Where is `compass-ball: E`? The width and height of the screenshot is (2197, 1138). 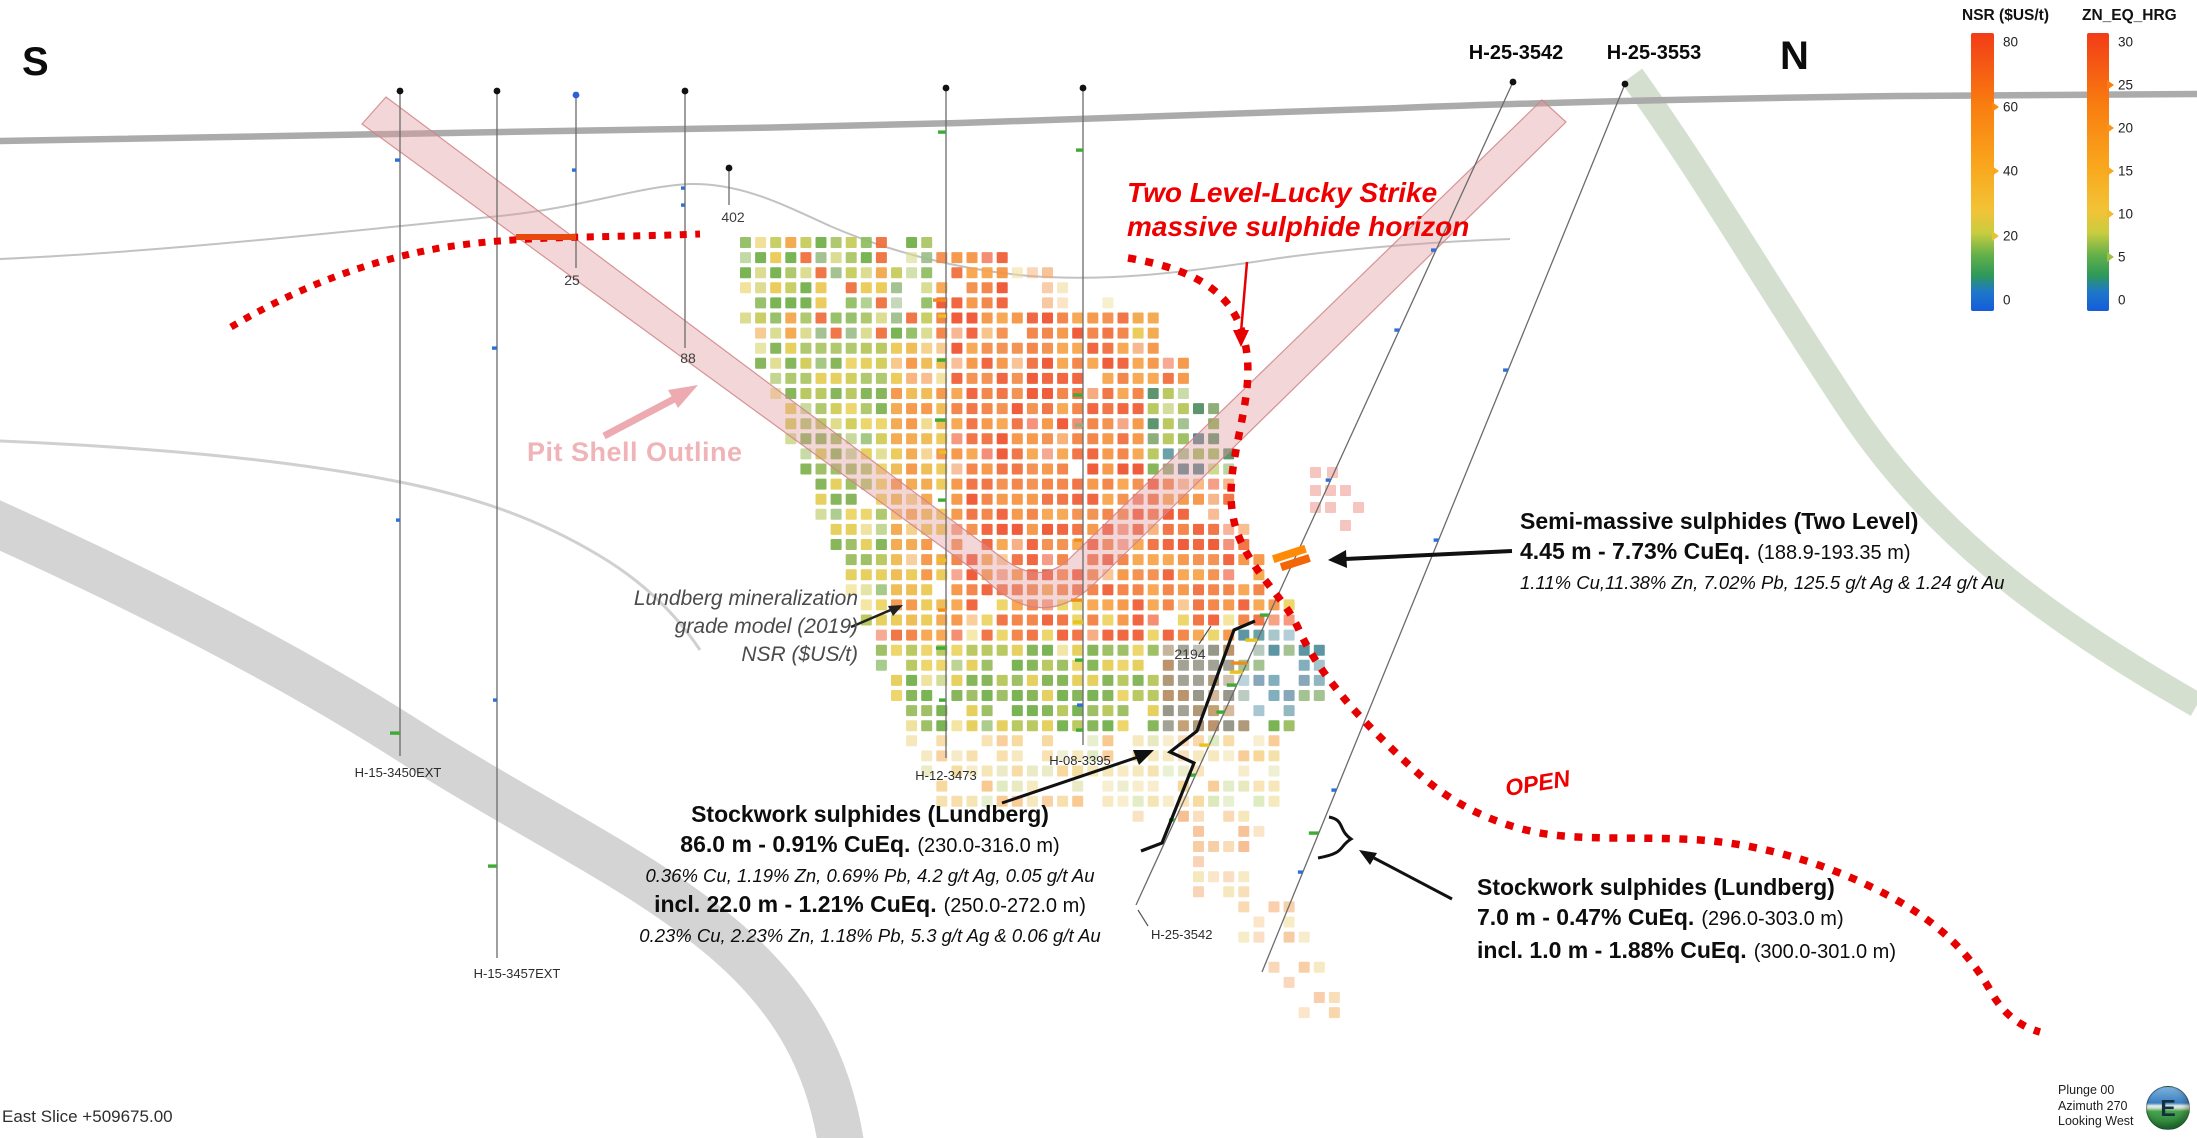
compass-ball: E is located at coordinates (2168, 1108).